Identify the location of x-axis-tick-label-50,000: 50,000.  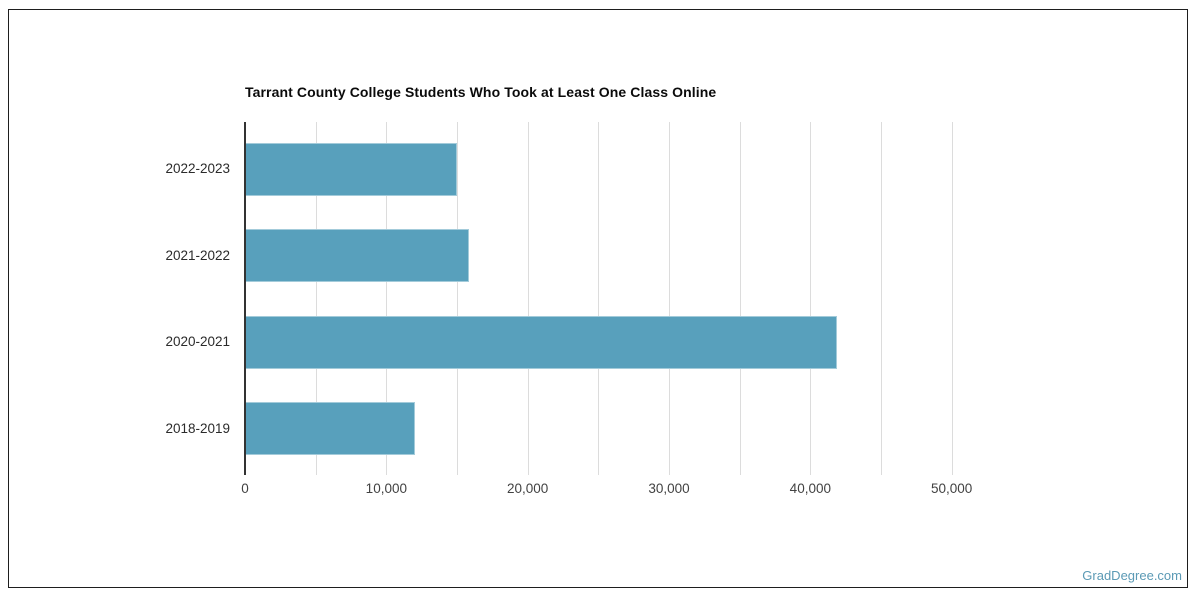
(952, 488).